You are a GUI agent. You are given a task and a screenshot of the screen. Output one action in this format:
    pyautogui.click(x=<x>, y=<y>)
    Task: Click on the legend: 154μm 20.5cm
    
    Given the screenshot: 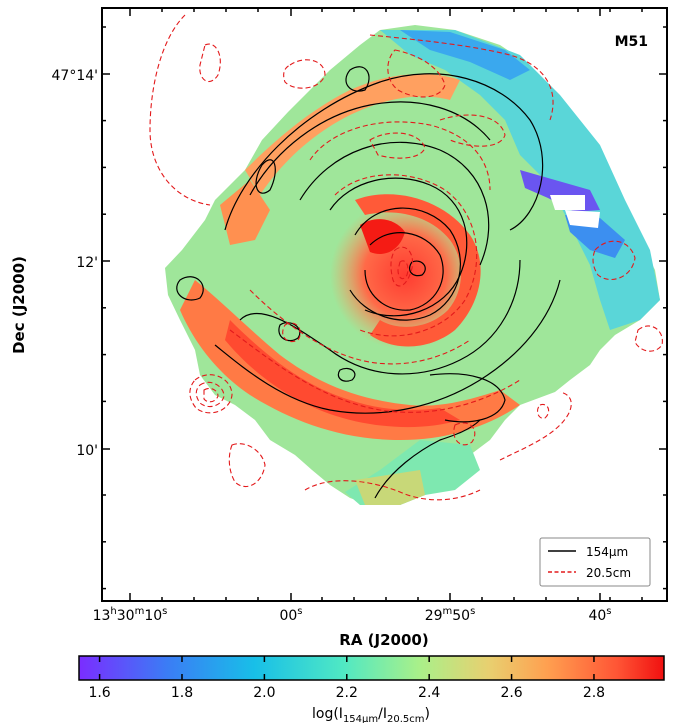 What is the action you would take?
    pyautogui.click(x=595, y=562)
    